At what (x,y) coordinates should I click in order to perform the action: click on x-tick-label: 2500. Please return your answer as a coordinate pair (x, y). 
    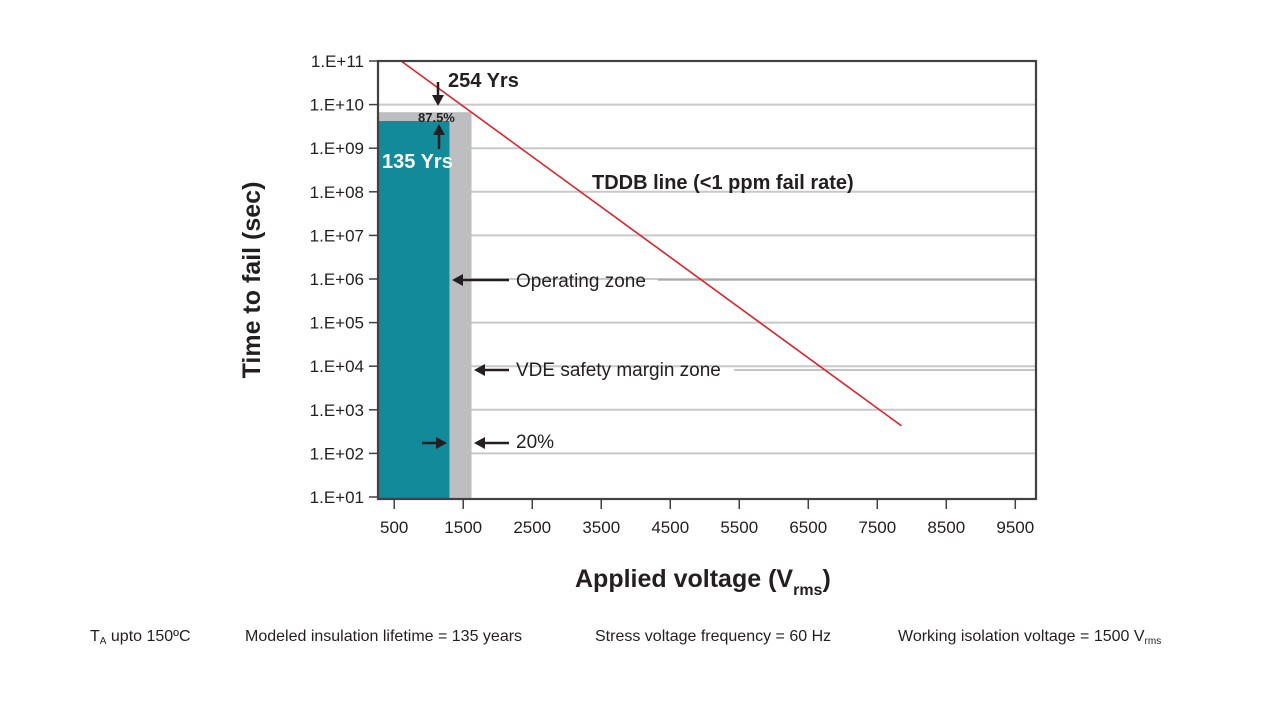
    Looking at the image, I should click on (532, 527).